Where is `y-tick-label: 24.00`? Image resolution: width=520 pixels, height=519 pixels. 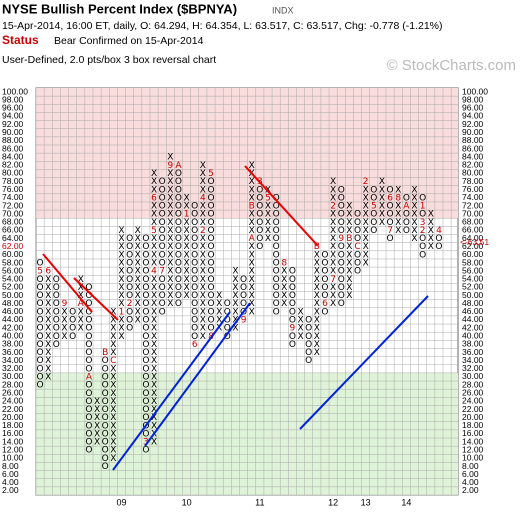 y-tick-label: 24.00 is located at coordinates (13, 401).